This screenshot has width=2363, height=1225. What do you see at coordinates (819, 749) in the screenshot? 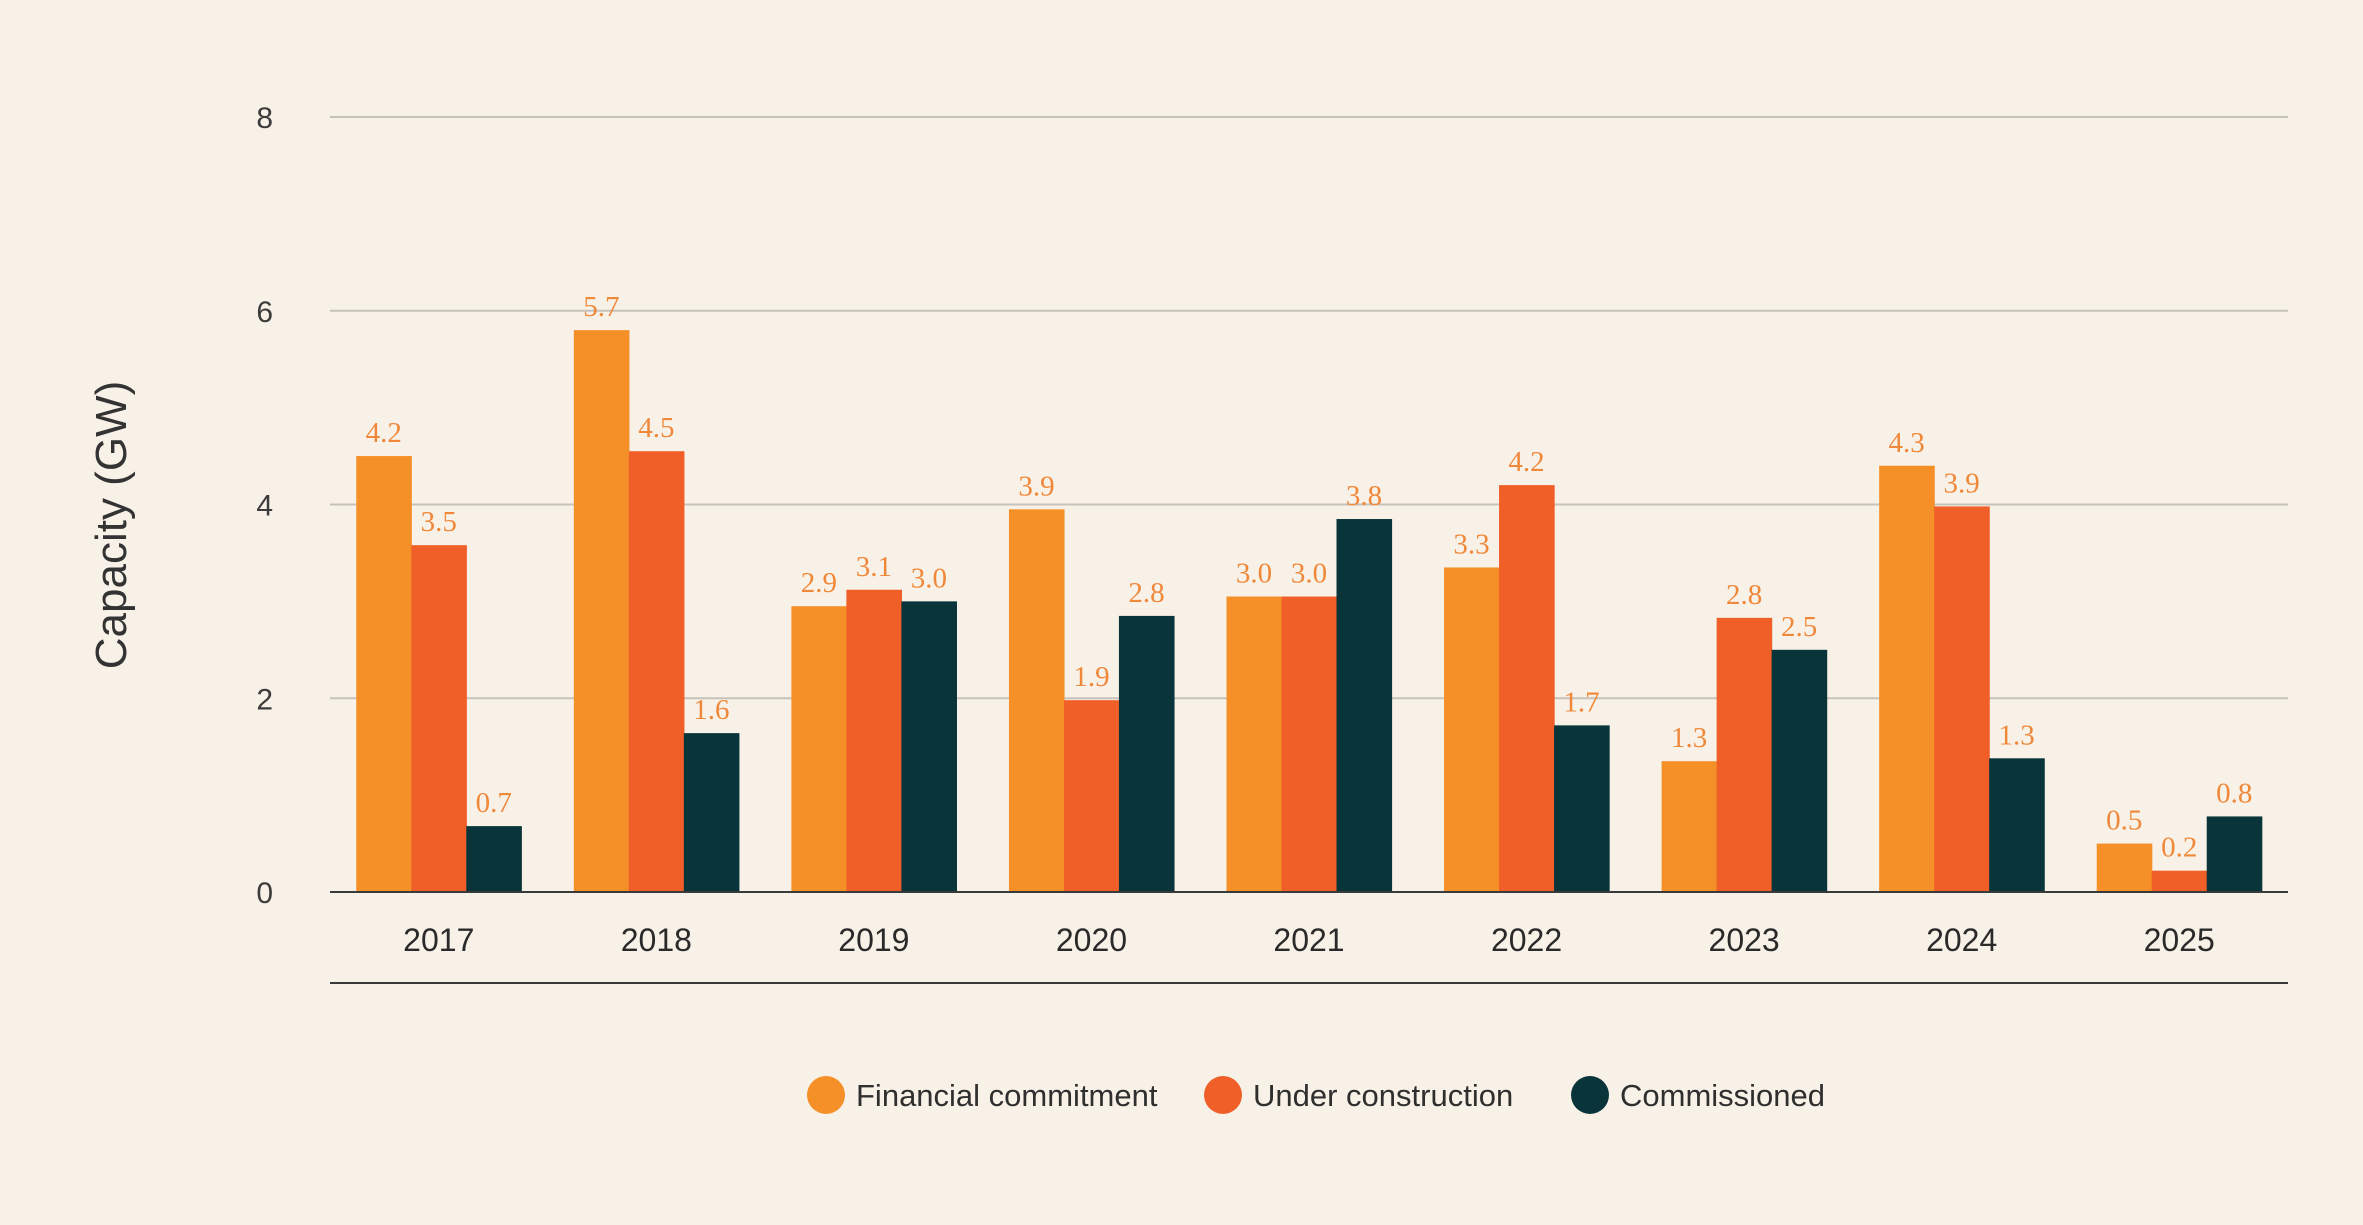
I see `bar-financial-commitment-2019` at bounding box center [819, 749].